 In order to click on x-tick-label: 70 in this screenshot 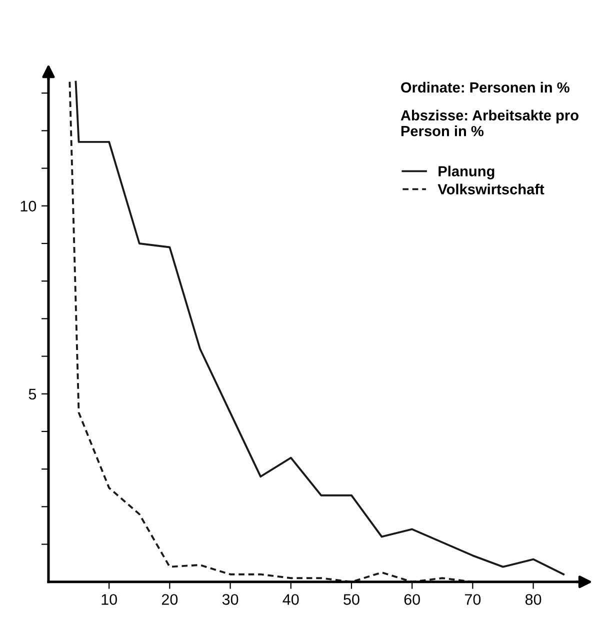, I will do `click(472, 599)`.